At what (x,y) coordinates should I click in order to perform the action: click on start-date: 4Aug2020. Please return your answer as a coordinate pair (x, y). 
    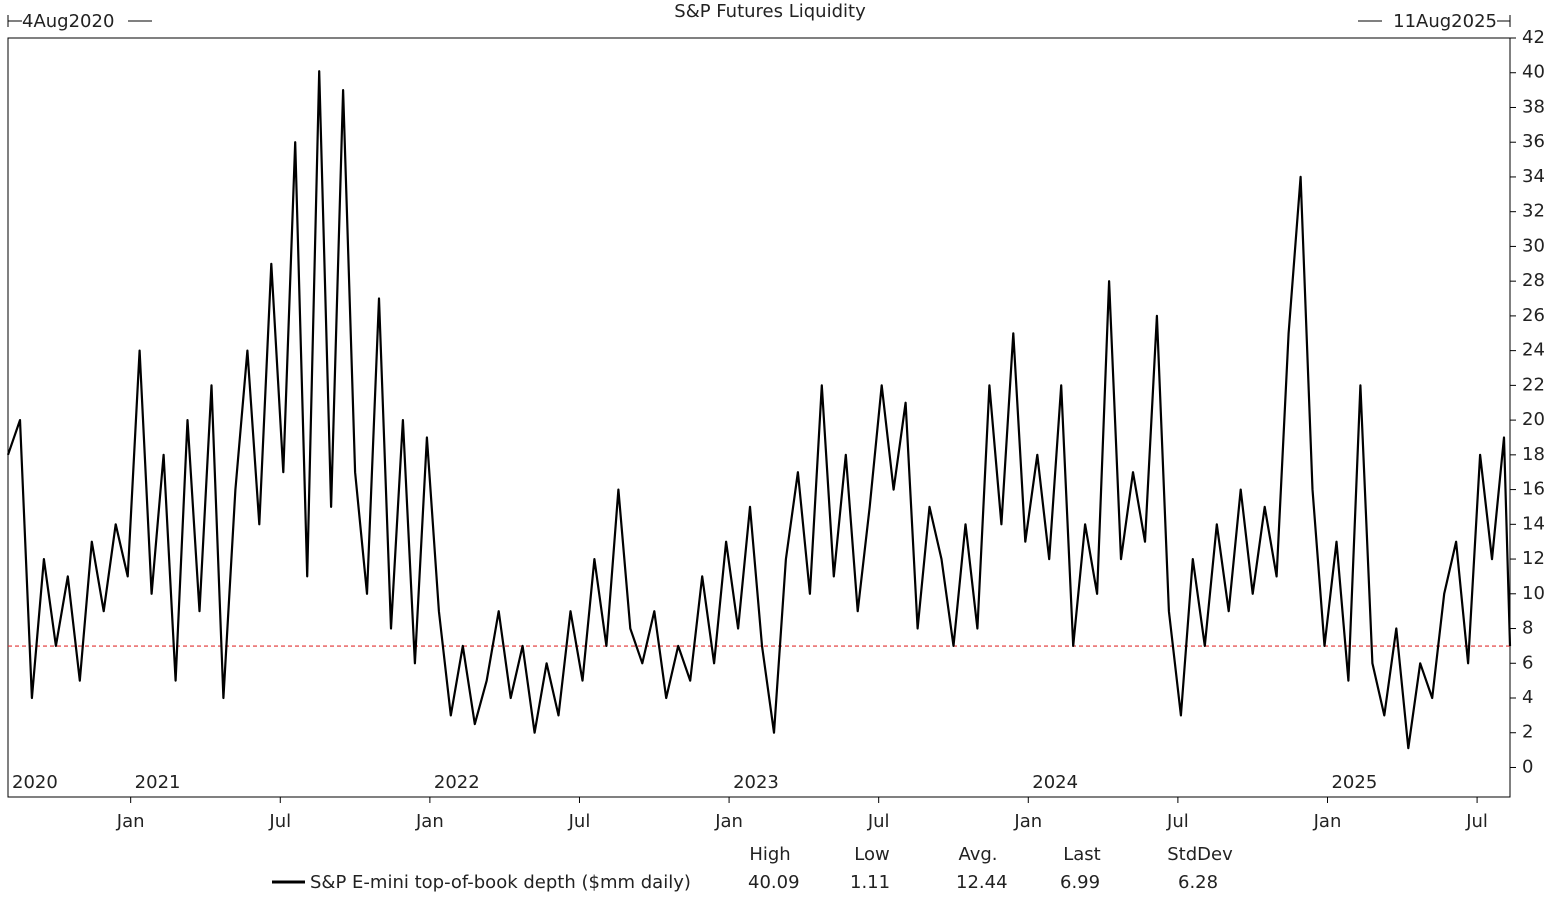
    Looking at the image, I should click on (68, 21).